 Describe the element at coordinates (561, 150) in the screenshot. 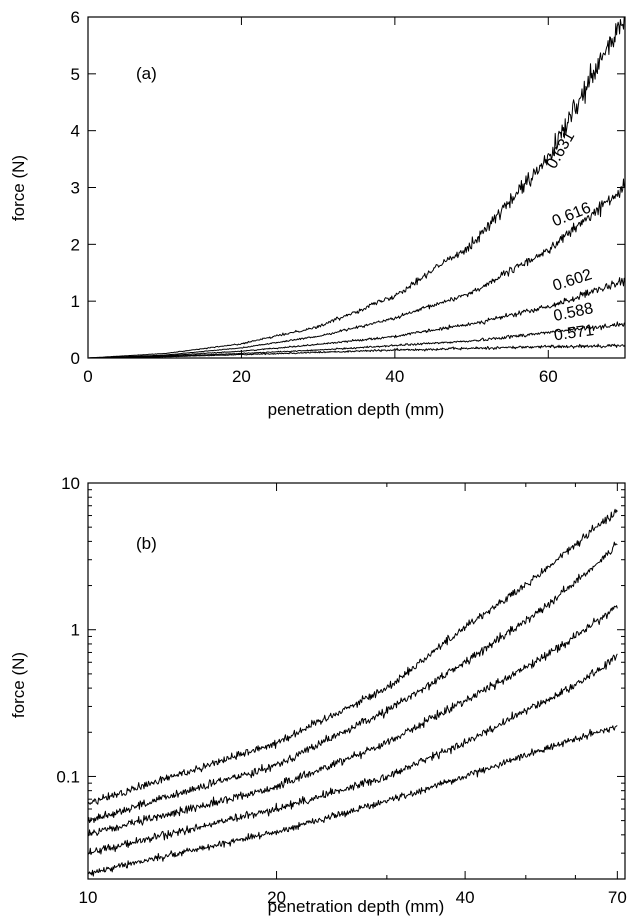

I see `curve-label: 0.631` at that location.